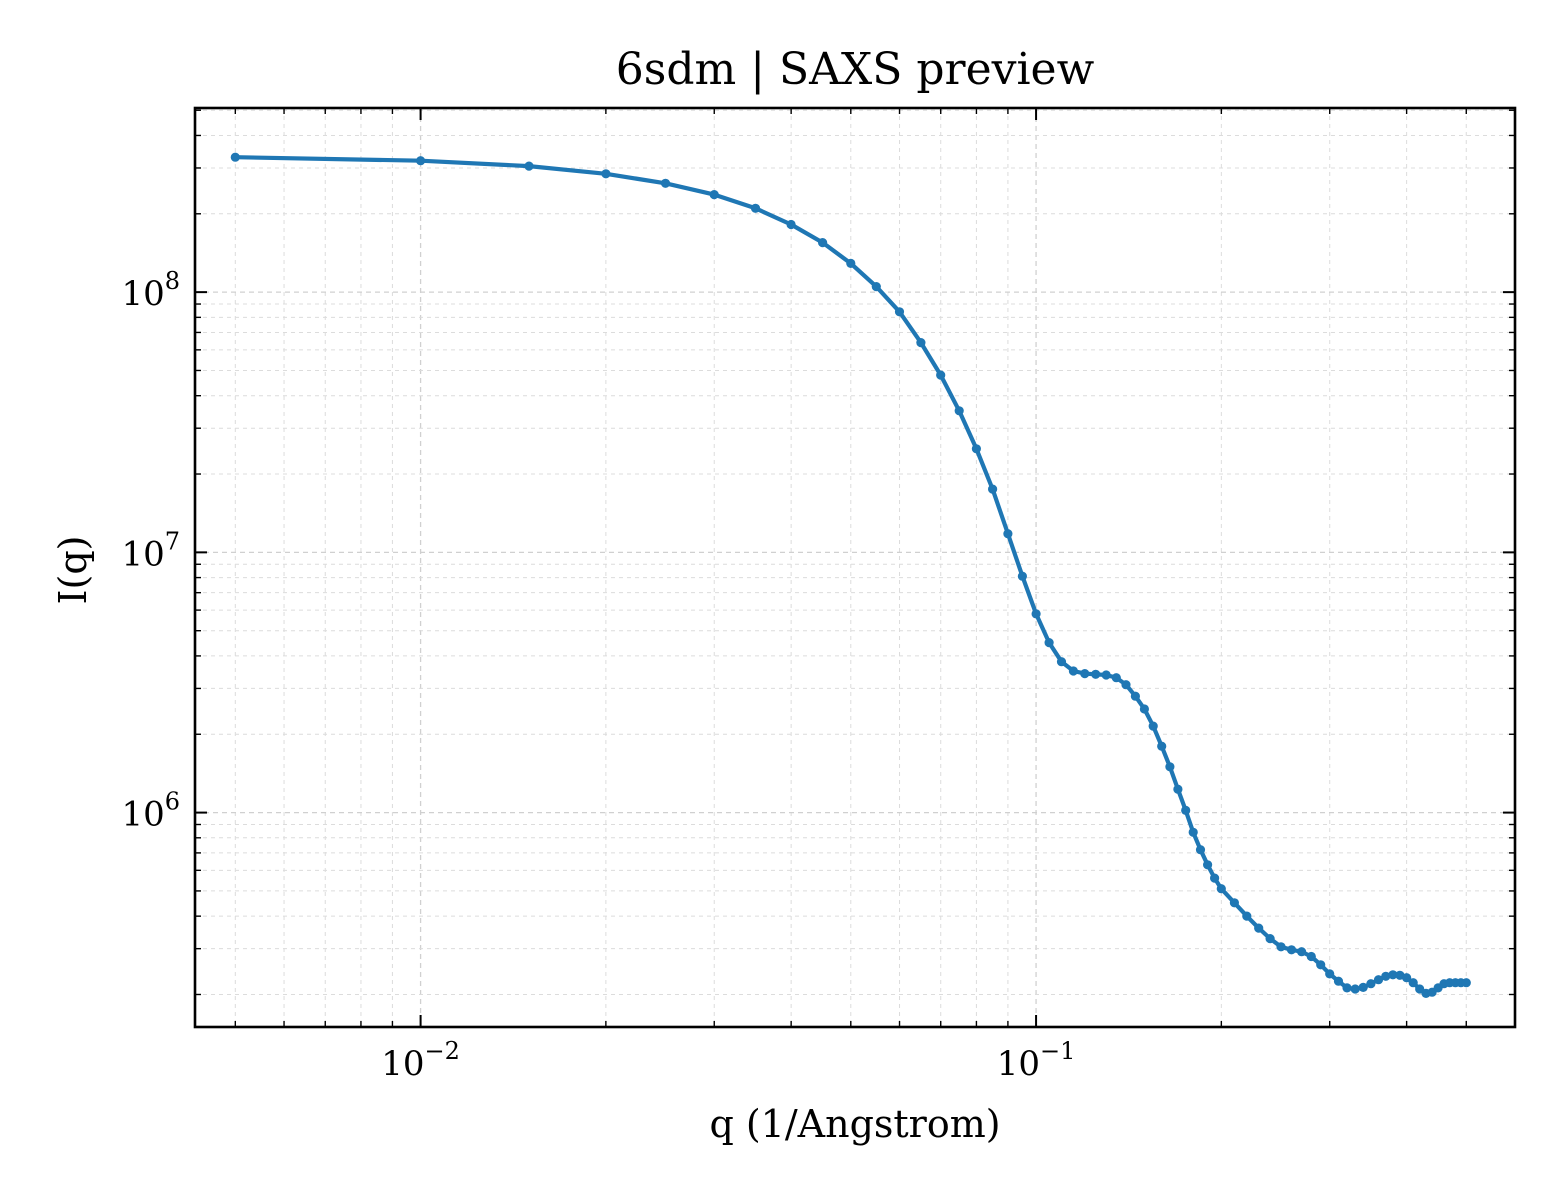 This screenshot has width=1560, height=1200. I want to click on y-tick-label: 10⁷, so click(150, 550).